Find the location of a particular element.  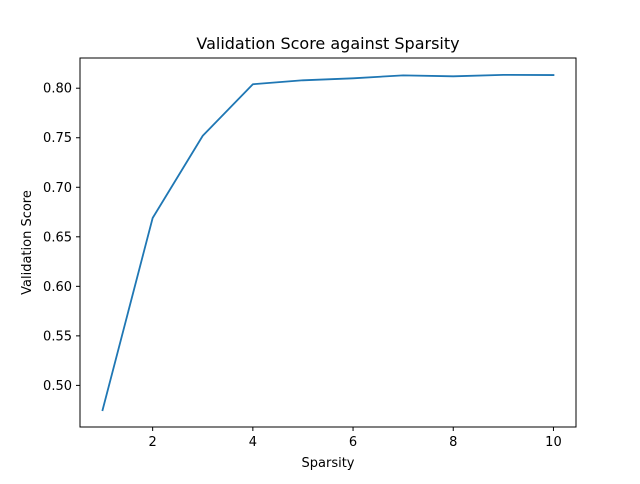

x-tick-label: 10 is located at coordinates (553, 442).